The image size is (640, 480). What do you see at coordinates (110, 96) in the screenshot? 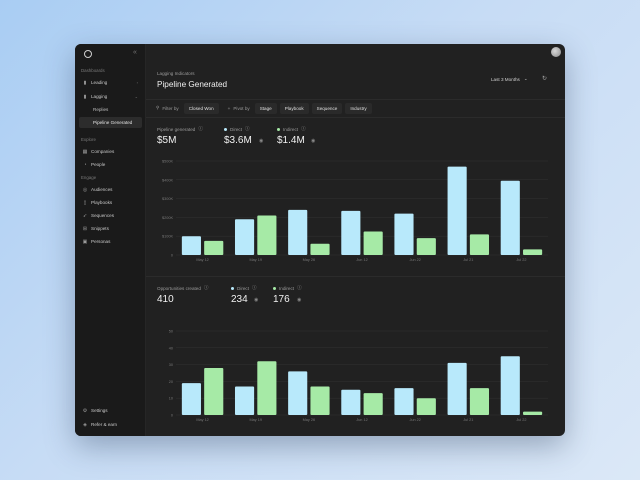
I see `sidebar-item-lagging: ▮ Lagging ⌄` at bounding box center [110, 96].